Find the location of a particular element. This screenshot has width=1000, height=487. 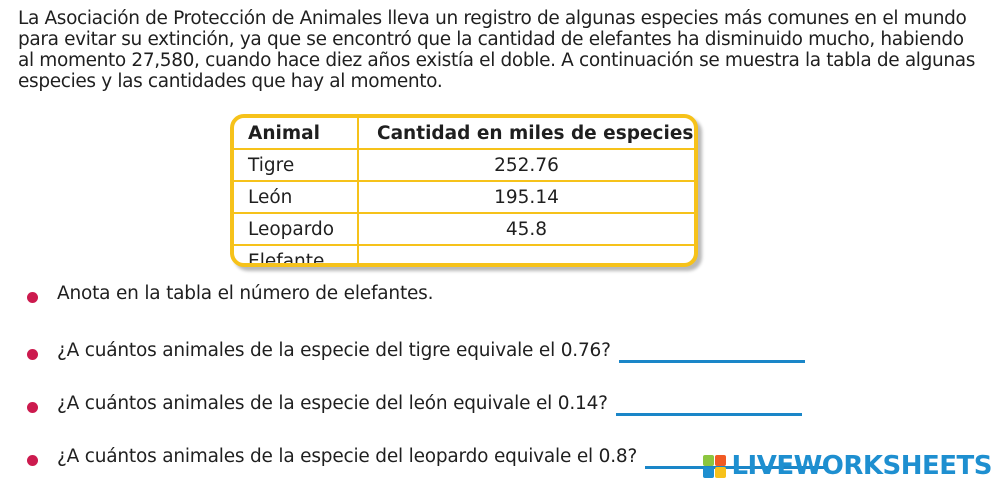

table-row: León 195.14 is located at coordinates (464, 197).